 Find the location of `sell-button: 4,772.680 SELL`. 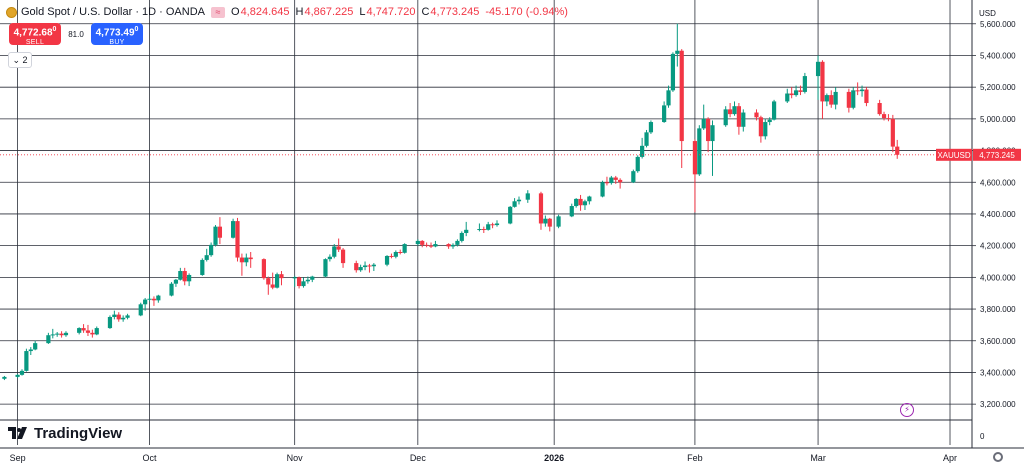

sell-button: 4,772.680 SELL is located at coordinates (35, 34).